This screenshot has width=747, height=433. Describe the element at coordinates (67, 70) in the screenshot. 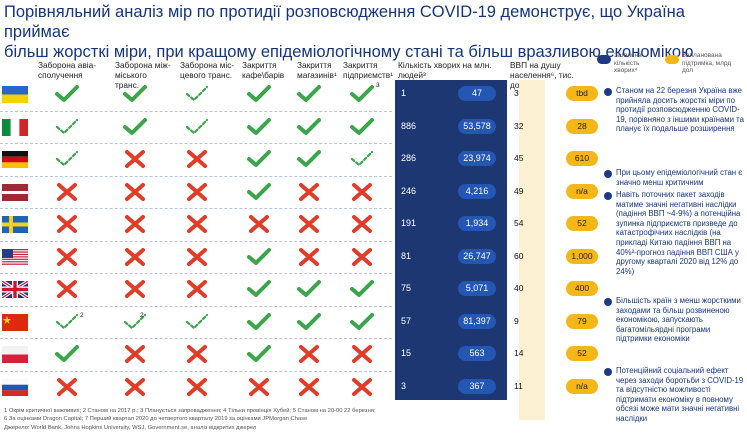

I see `column-header: Заборона авіа-сполучення` at that location.